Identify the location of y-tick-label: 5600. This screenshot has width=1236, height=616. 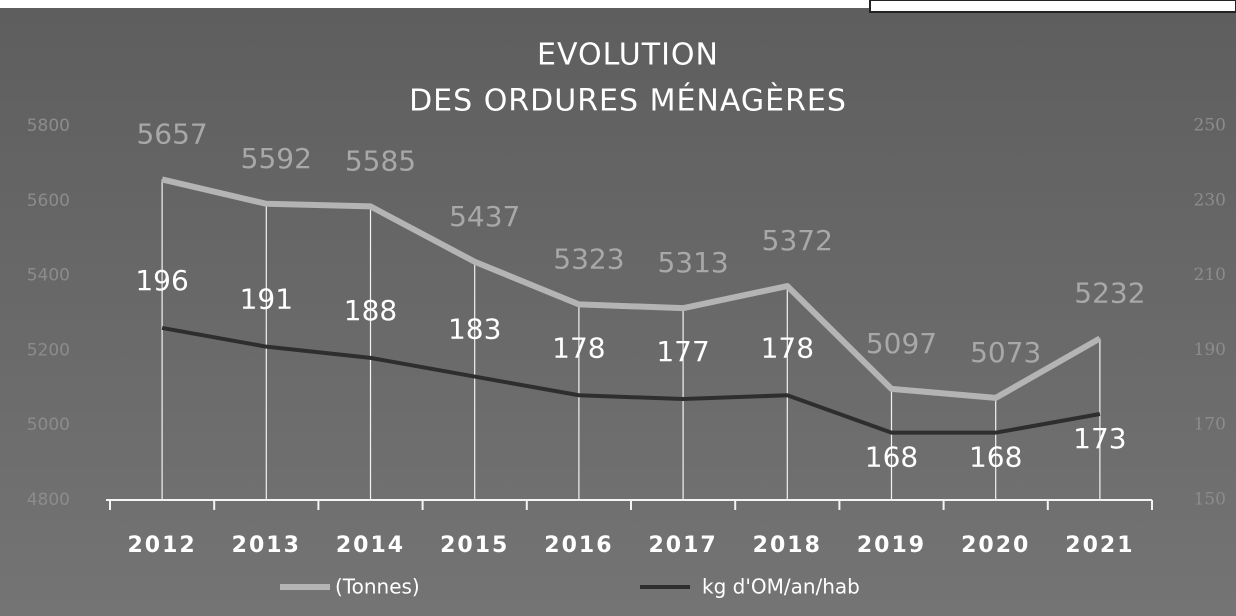
(48, 201).